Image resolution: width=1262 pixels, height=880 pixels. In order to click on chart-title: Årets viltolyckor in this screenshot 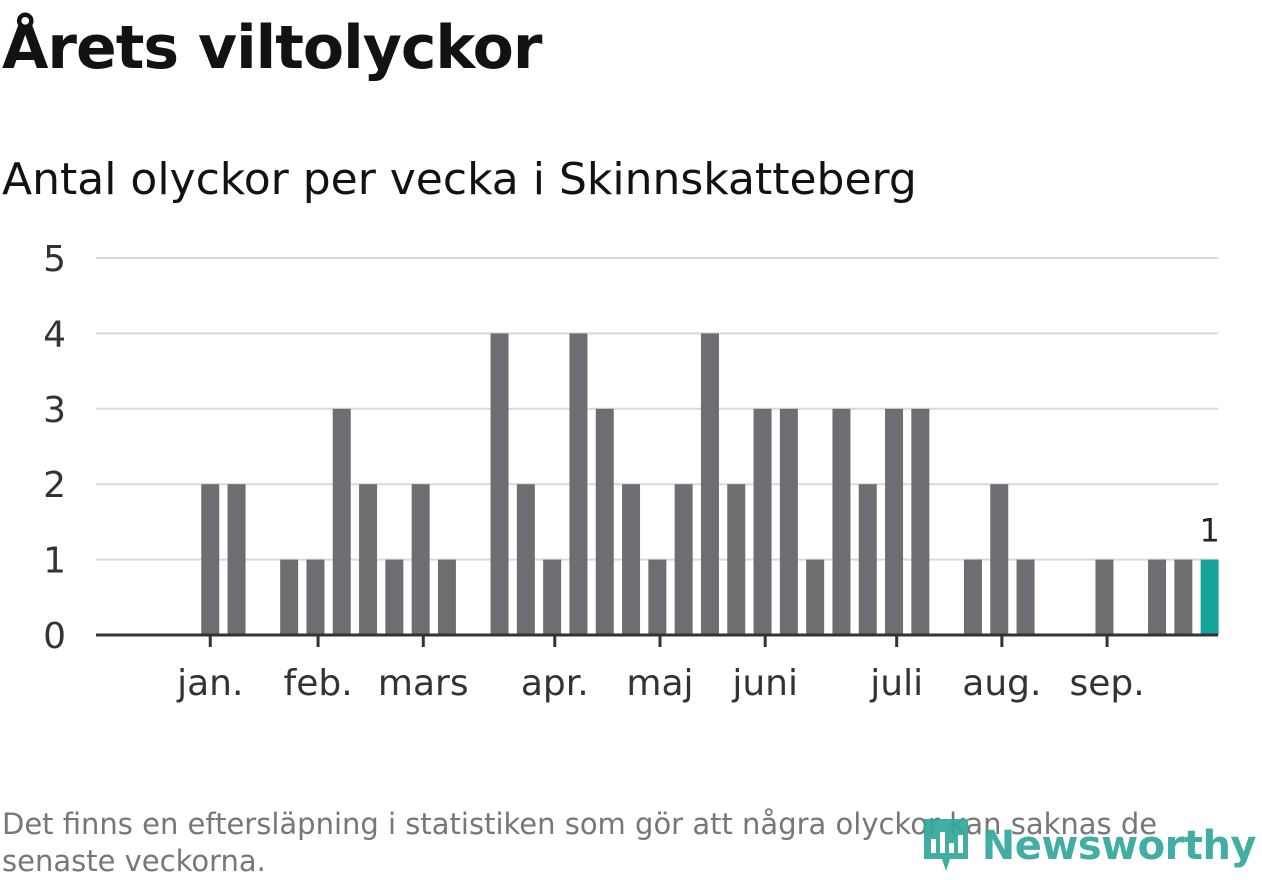, I will do `click(272, 48)`.